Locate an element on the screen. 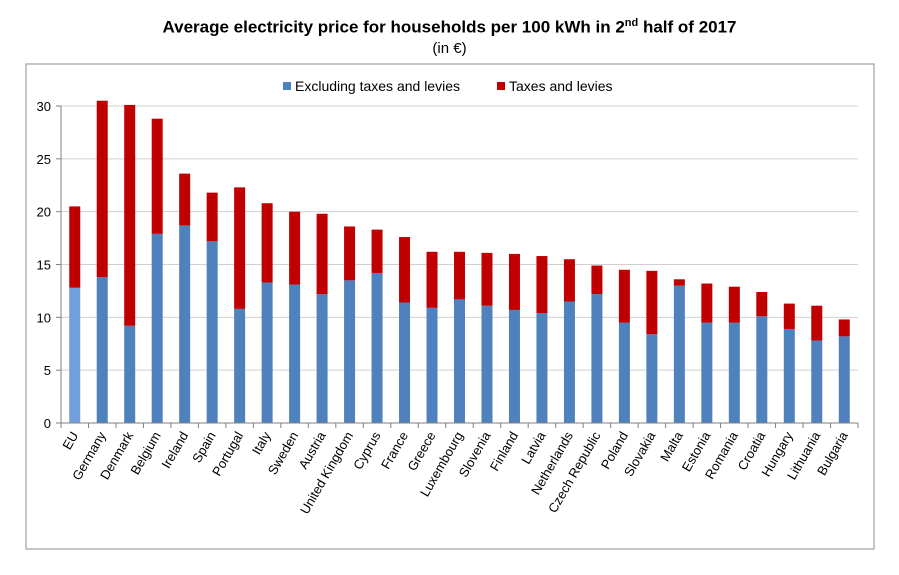 This screenshot has height=575, width=899. x-tick-label-italy: Italy is located at coordinates (261, 443).